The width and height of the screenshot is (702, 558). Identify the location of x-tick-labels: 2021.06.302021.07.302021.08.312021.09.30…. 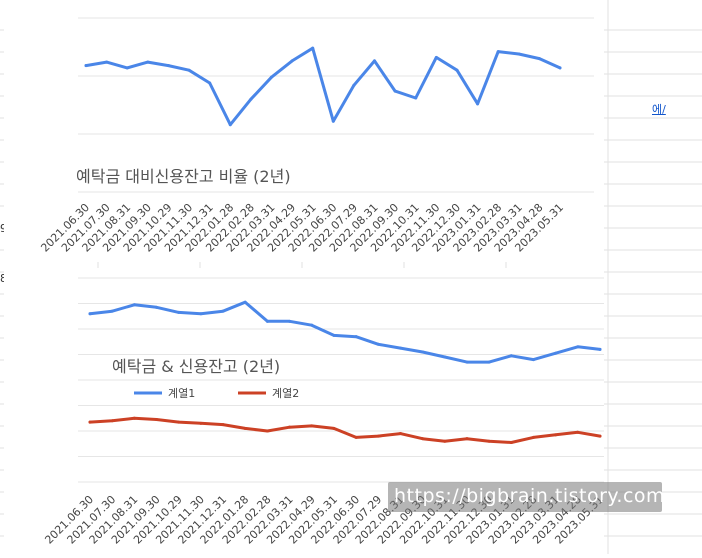
(302, 228).